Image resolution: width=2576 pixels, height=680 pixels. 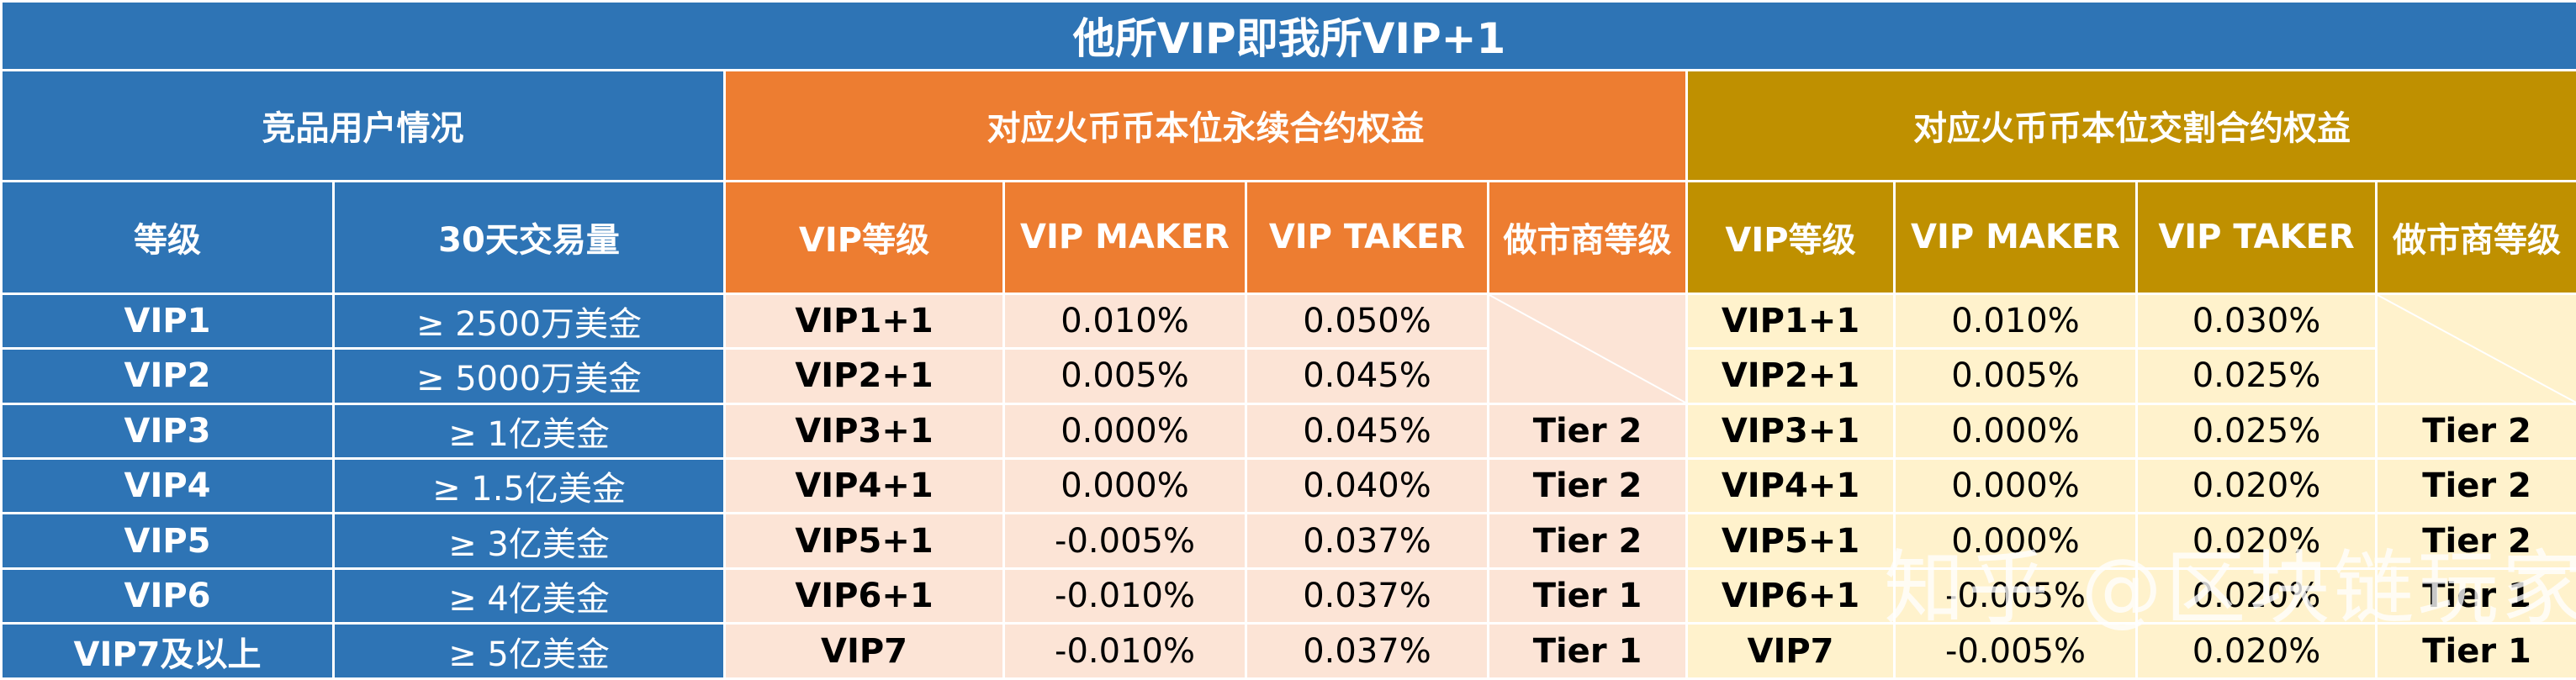 I want to click on cell-level: VIP7及以上, so click(x=167, y=651).